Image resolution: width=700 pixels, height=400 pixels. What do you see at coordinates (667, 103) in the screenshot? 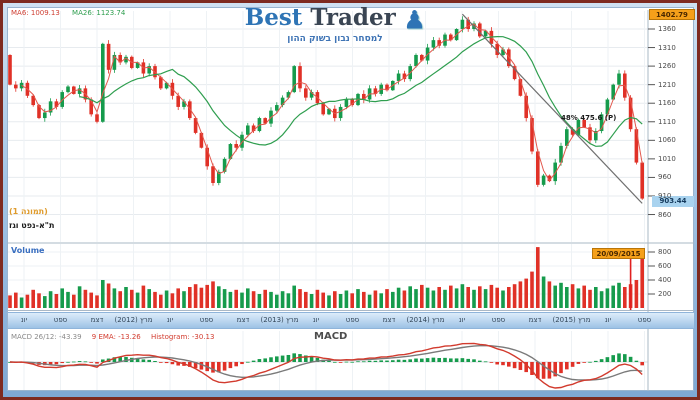
I see `price-tick-label: 1160` at bounding box center [667, 103].